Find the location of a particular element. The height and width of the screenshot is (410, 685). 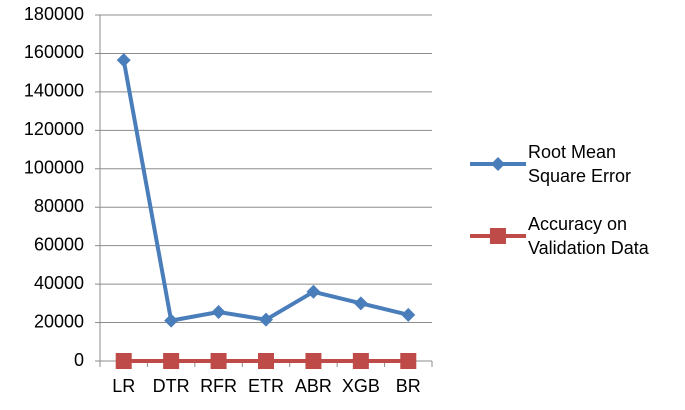

legend-item: Accuracy on Validation Data is located at coordinates (575, 236).